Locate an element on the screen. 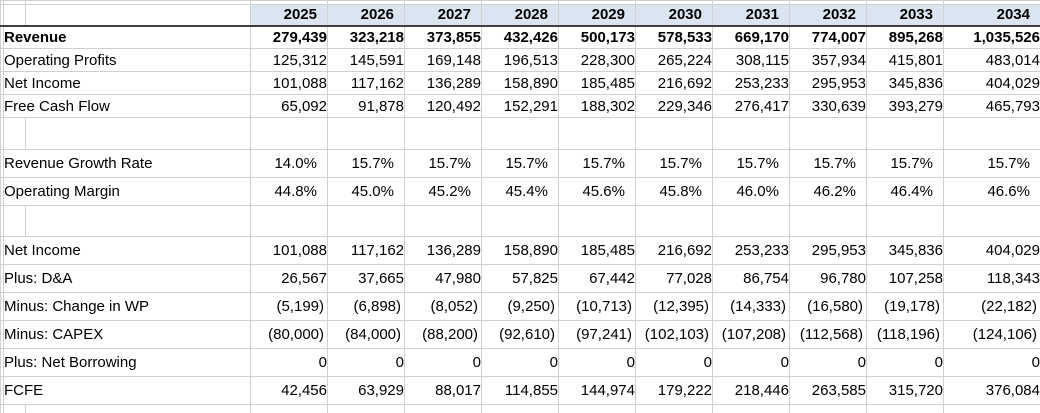 The width and height of the screenshot is (1040, 413). value-cell: 432,426 is located at coordinates (520, 37).